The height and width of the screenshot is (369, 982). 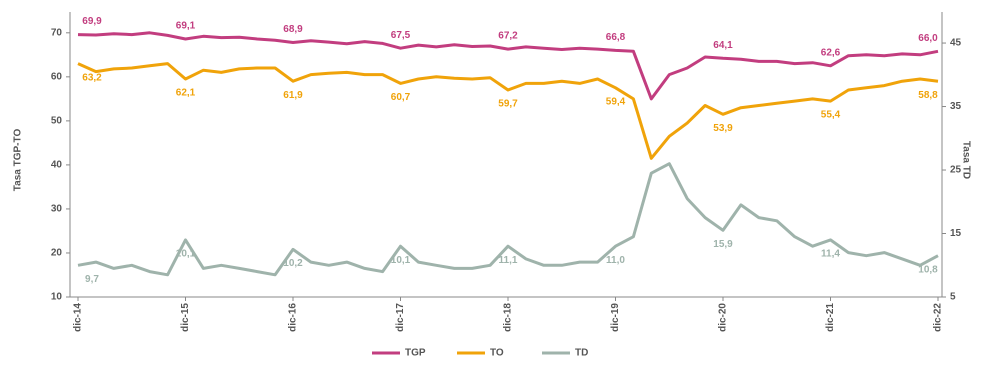 I want to click on x-tick-label: dic-14, so click(x=78, y=317).